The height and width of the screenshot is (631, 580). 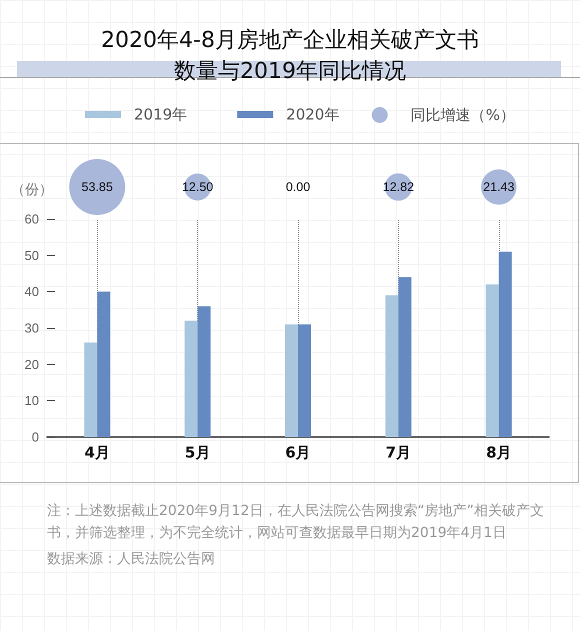 I want to click on x-tick-label: 8月, so click(x=499, y=453).